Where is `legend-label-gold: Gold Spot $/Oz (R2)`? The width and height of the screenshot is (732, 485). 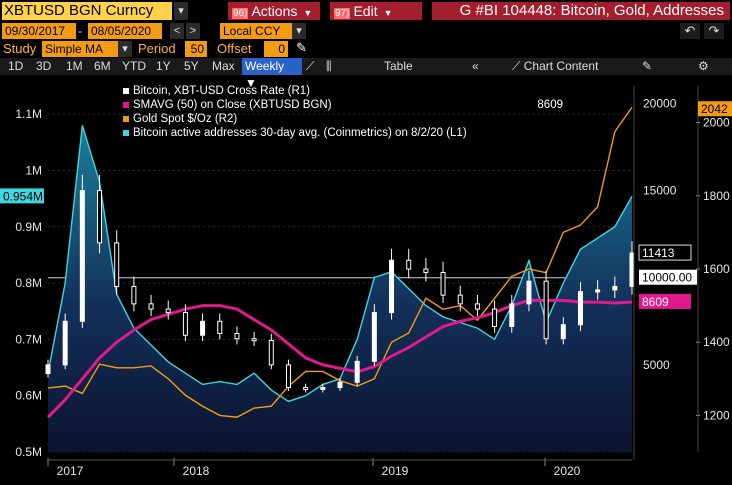
legend-label-gold: Gold Spot $/Oz (R2) is located at coordinates (185, 119).